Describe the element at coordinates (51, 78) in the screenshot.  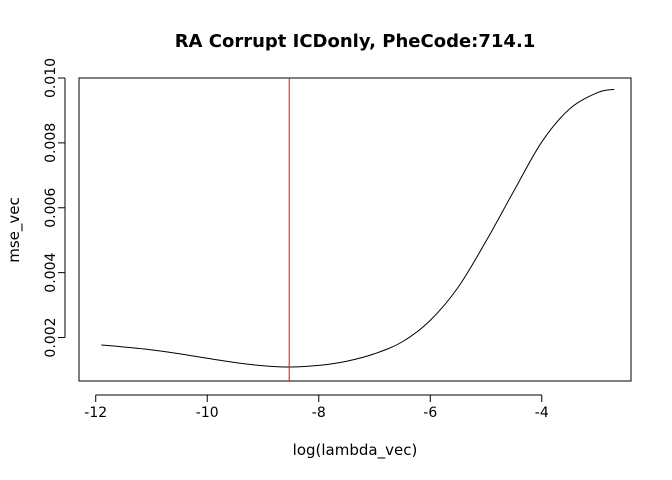
I see `y-tick-label: 0.010` at that location.